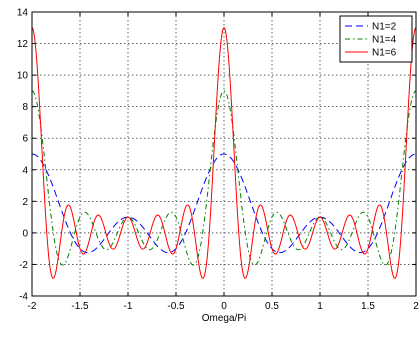 This screenshot has height=354, width=419. Describe the element at coordinates (23, 76) in the screenshot. I see `y-tick-label: 10` at that location.